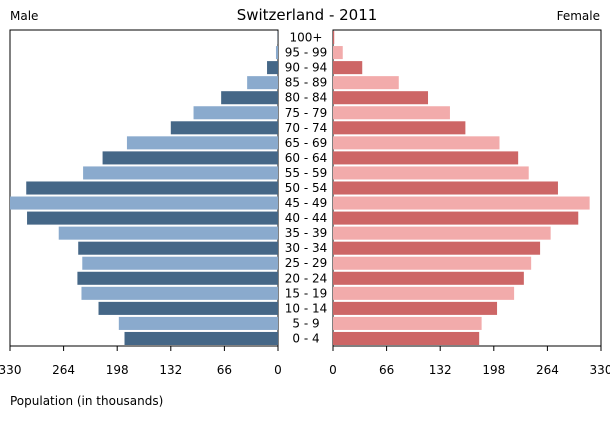 The height and width of the screenshot is (425, 610). I want to click on female-axis-tick-label: 66, so click(386, 370).